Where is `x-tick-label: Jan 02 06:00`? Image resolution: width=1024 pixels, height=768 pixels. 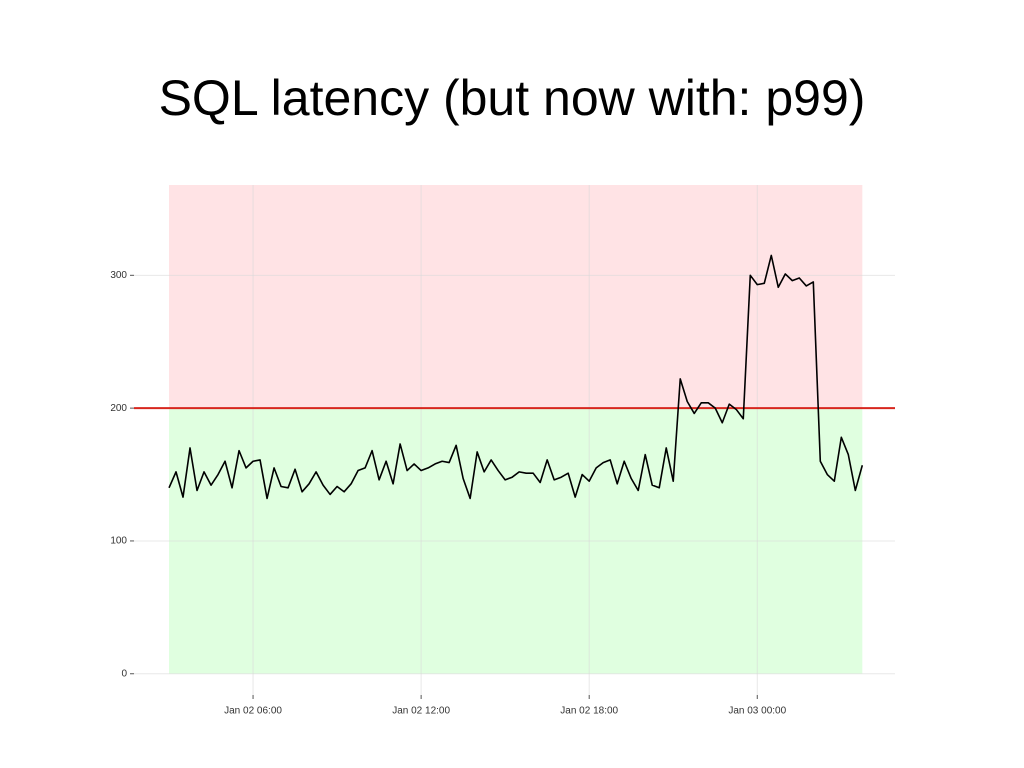
x-tick-label: Jan 02 06:00 is located at coordinates (253, 711).